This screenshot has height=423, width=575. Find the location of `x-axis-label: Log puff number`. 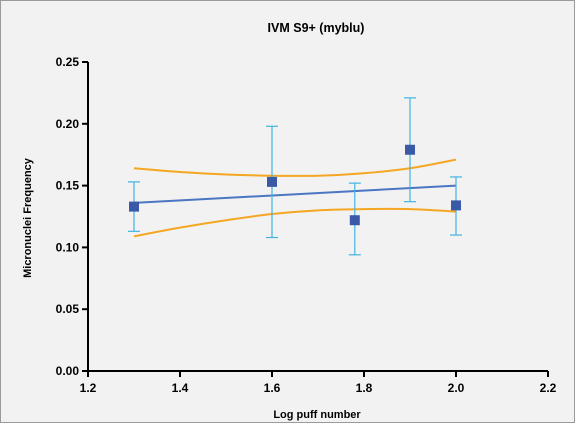

x-axis-label: Log puff number is located at coordinates (317, 415).